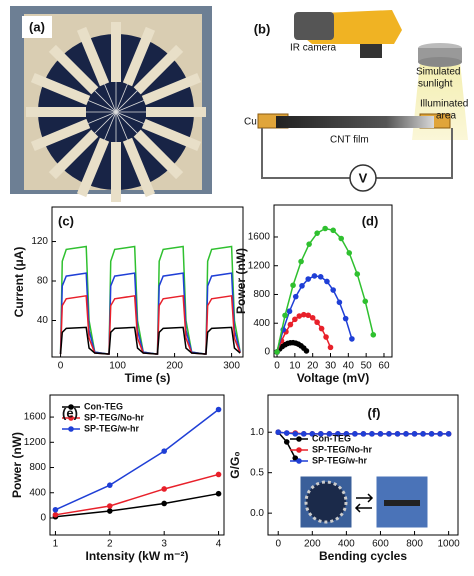  I want to click on x-tick-label: 2, so click(110, 544).